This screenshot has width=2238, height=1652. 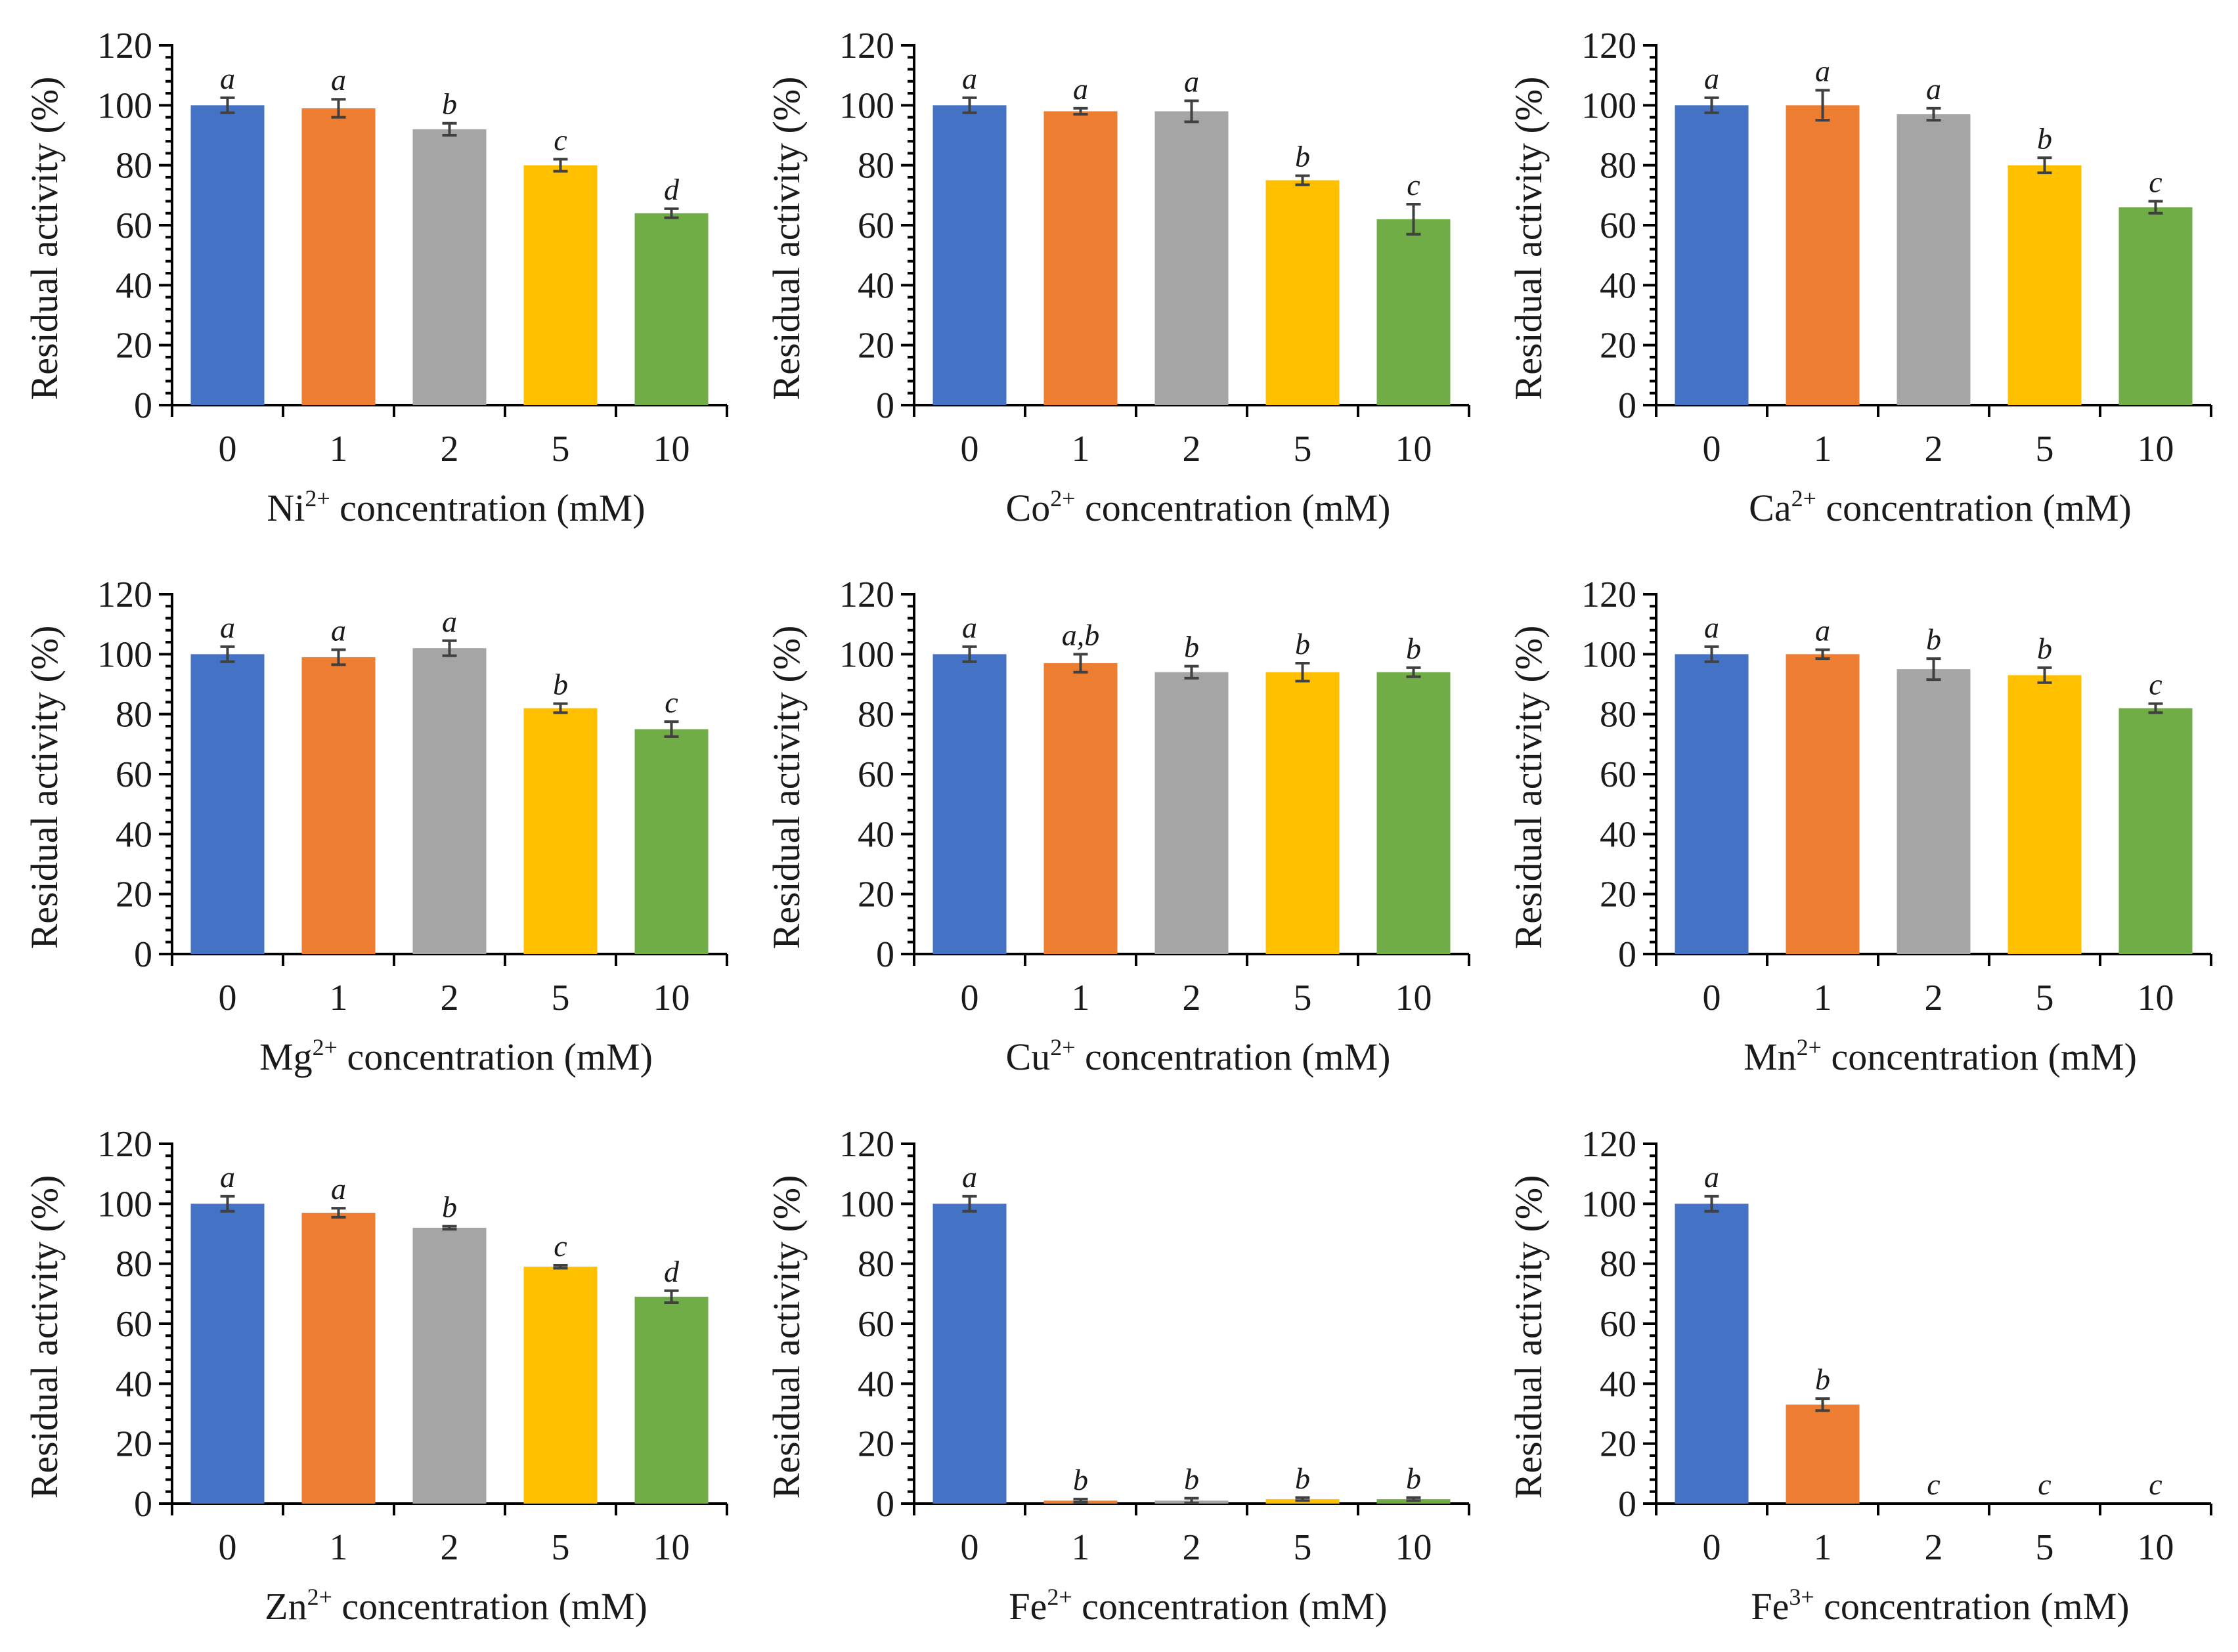 I want to click on x-tick-label: 0, so click(x=970, y=449).